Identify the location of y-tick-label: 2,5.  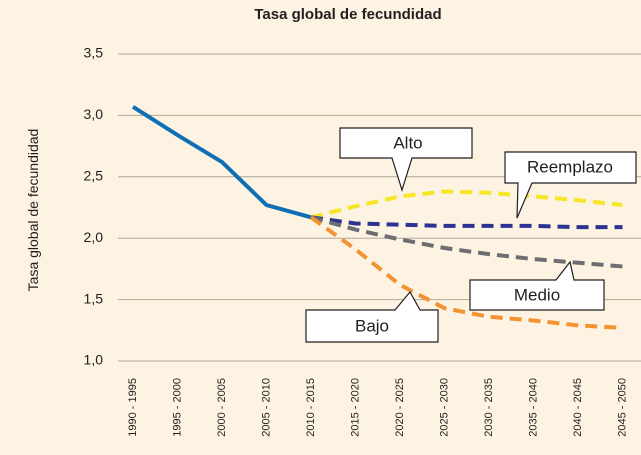
(94, 176).